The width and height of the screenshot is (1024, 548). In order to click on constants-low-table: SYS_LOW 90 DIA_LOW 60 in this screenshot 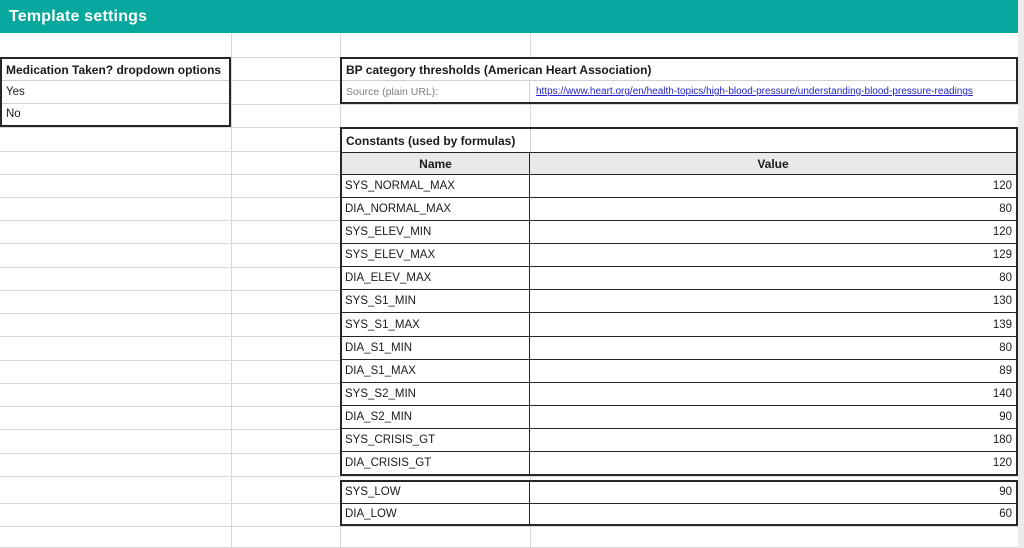, I will do `click(679, 503)`.